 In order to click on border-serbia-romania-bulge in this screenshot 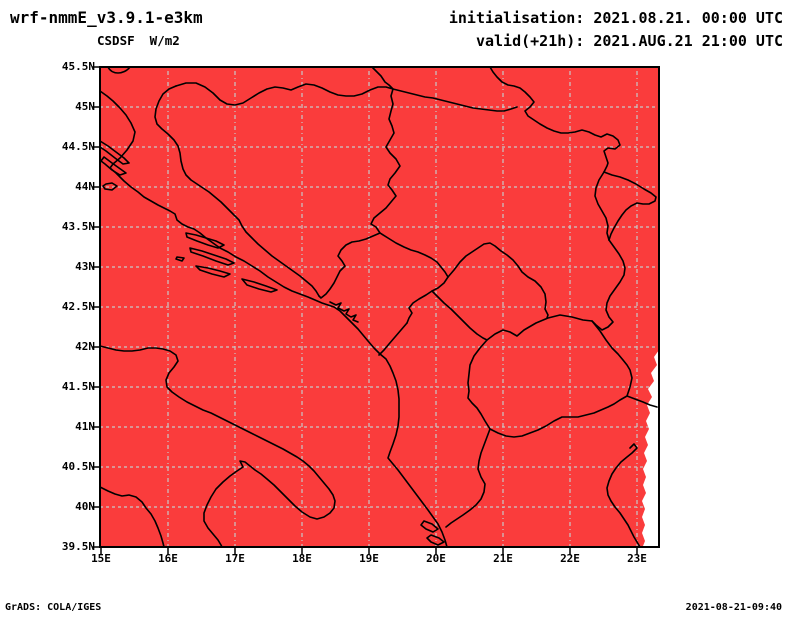, I will do `click(630, 206)`.